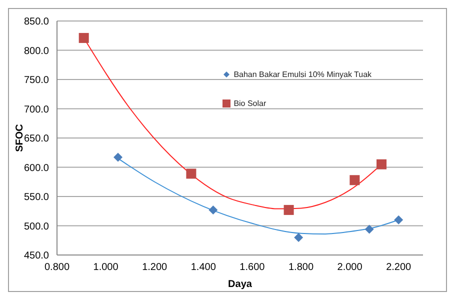 The height and width of the screenshot is (298, 453). Describe the element at coordinates (106, 268) in the screenshot. I see `x-tick-label: 1.000` at that location.